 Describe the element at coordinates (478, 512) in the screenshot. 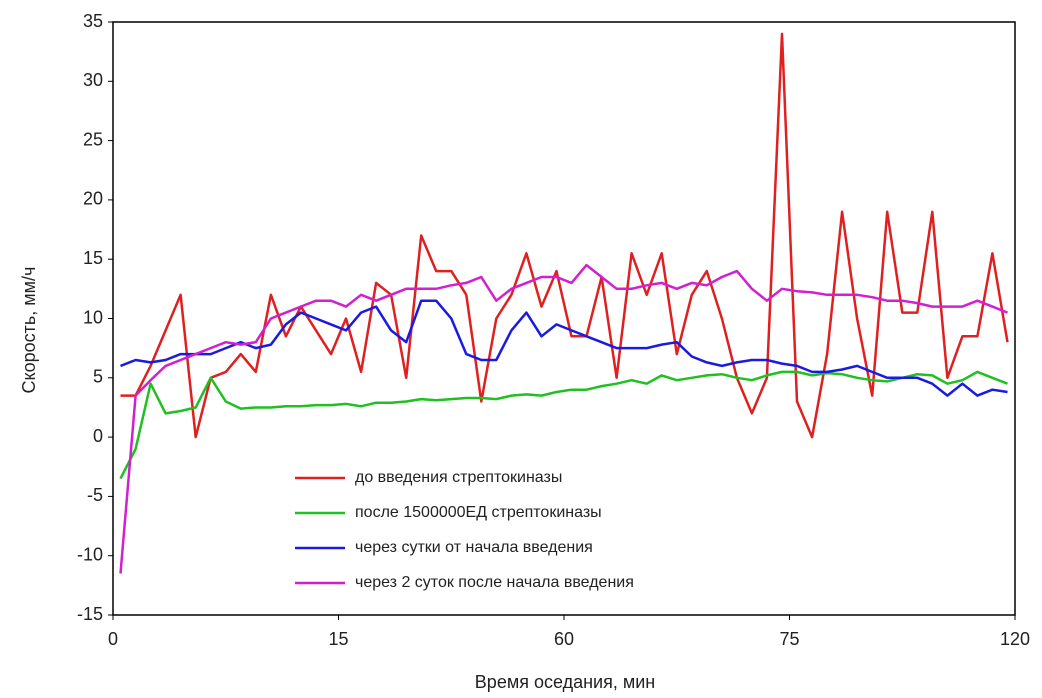

I see `legend-label: после 1500000ЕД стрептокиназы` at that location.